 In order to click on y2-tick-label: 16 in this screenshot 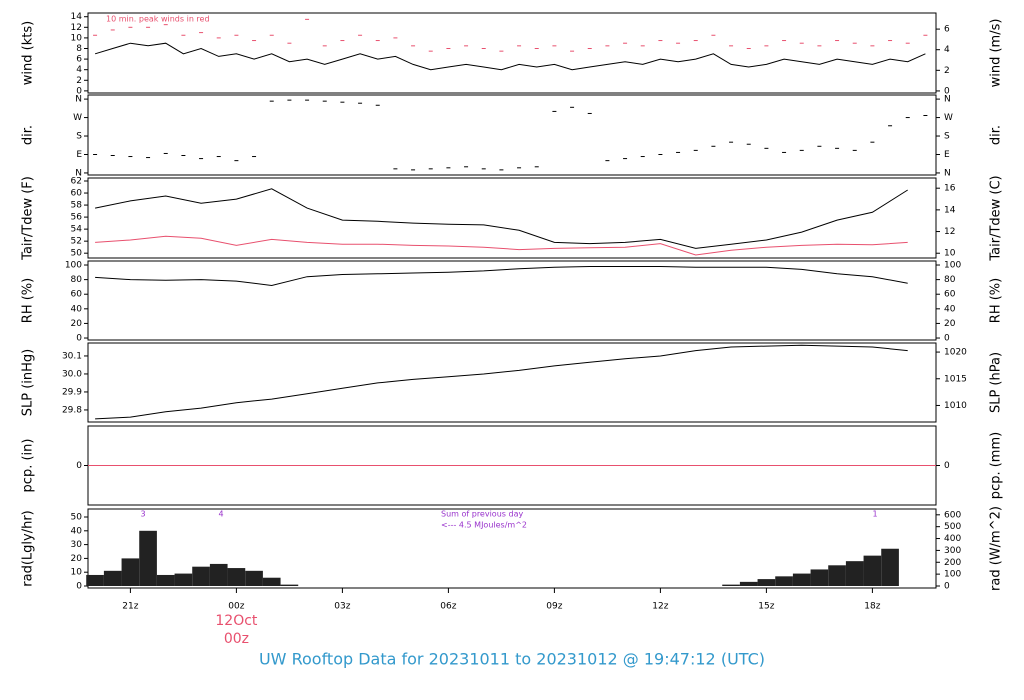, I will do `click(950, 189)`.